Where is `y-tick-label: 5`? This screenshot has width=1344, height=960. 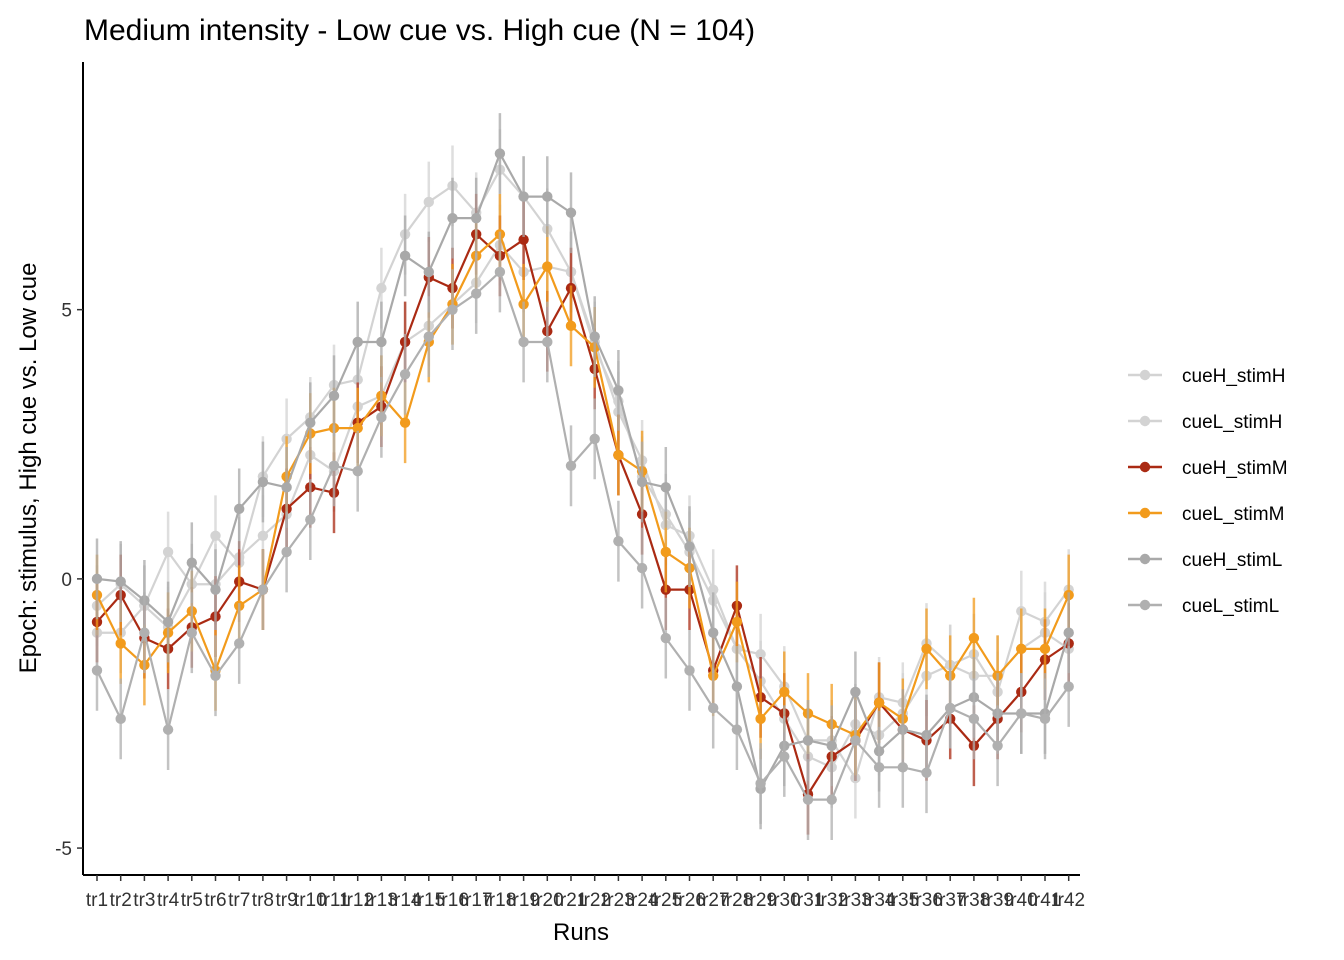
y-tick-label: 5 is located at coordinates (66, 311).